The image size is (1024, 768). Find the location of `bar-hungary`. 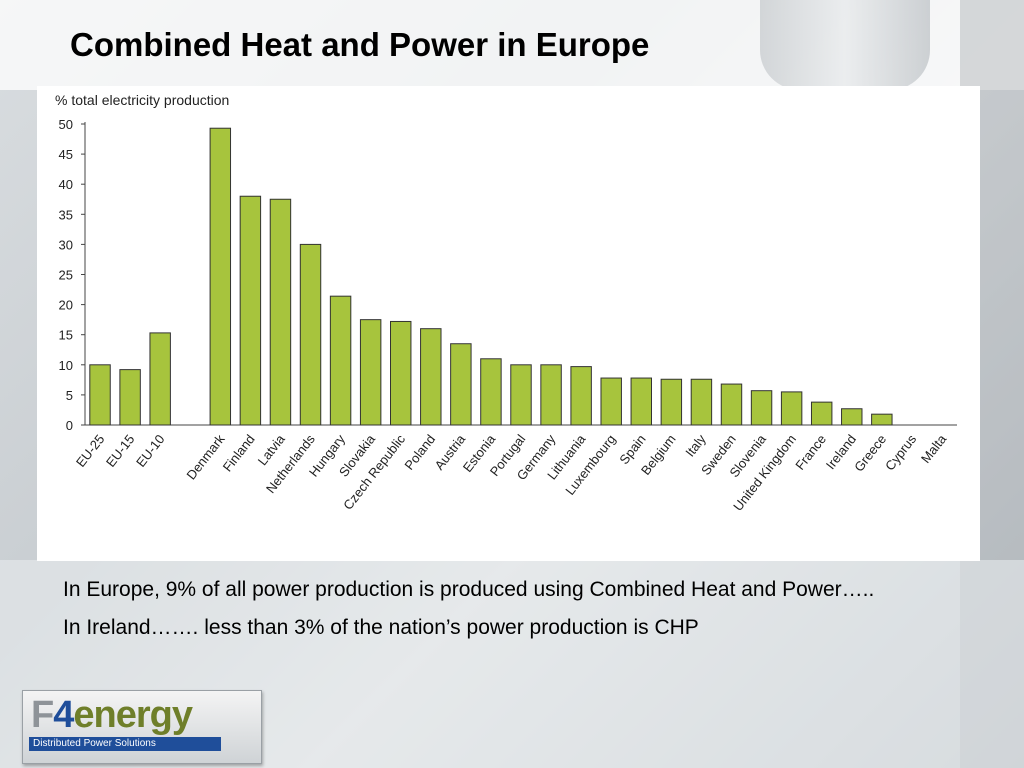

bar-hungary is located at coordinates (340, 360).